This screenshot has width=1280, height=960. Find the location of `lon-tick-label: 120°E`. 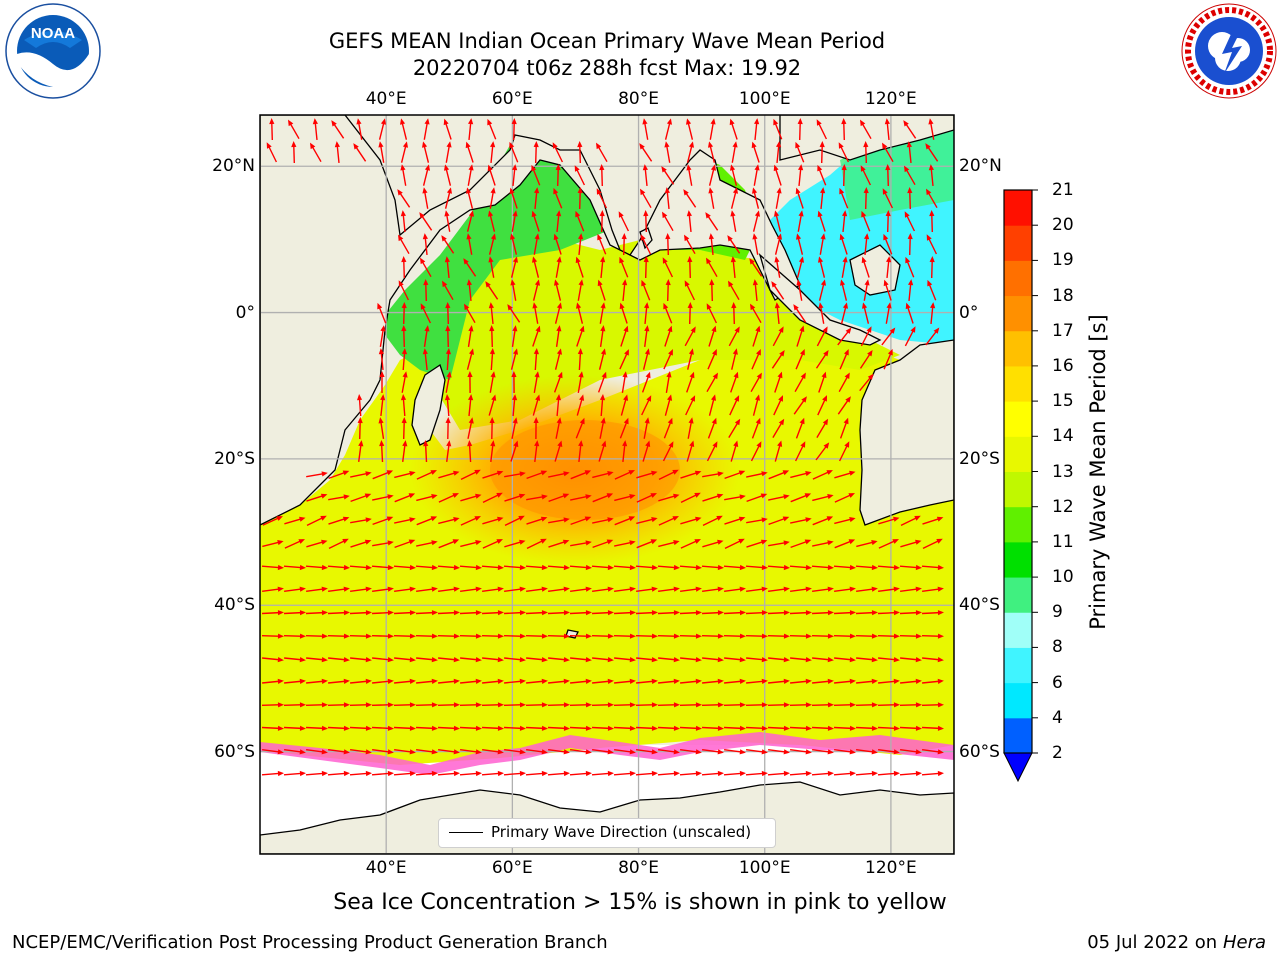

lon-tick-label: 120°E is located at coordinates (891, 99).